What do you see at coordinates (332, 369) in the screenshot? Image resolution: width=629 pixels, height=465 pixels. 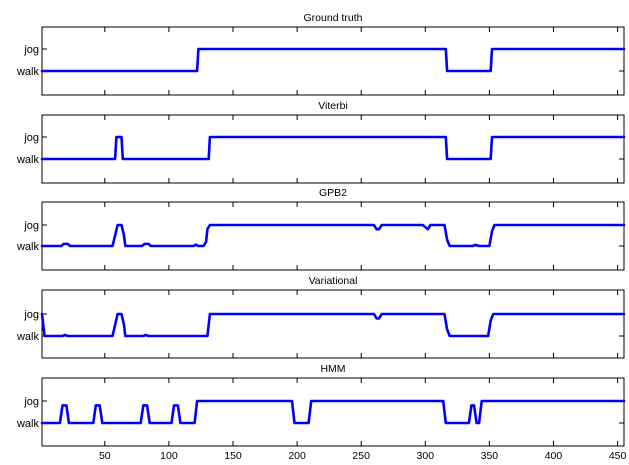 I see `subplot-title: HMM` at bounding box center [332, 369].